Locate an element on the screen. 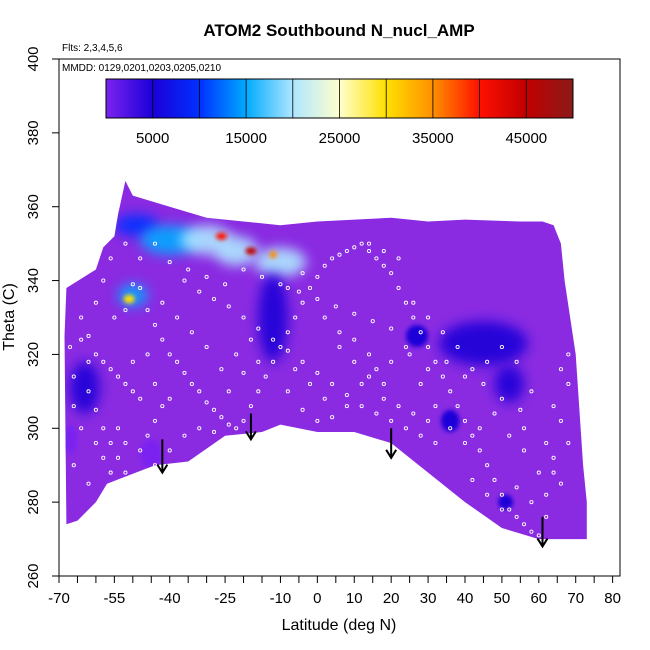 The width and height of the screenshot is (650, 650). colorbar-tick-label: 25000 is located at coordinates (340, 138).